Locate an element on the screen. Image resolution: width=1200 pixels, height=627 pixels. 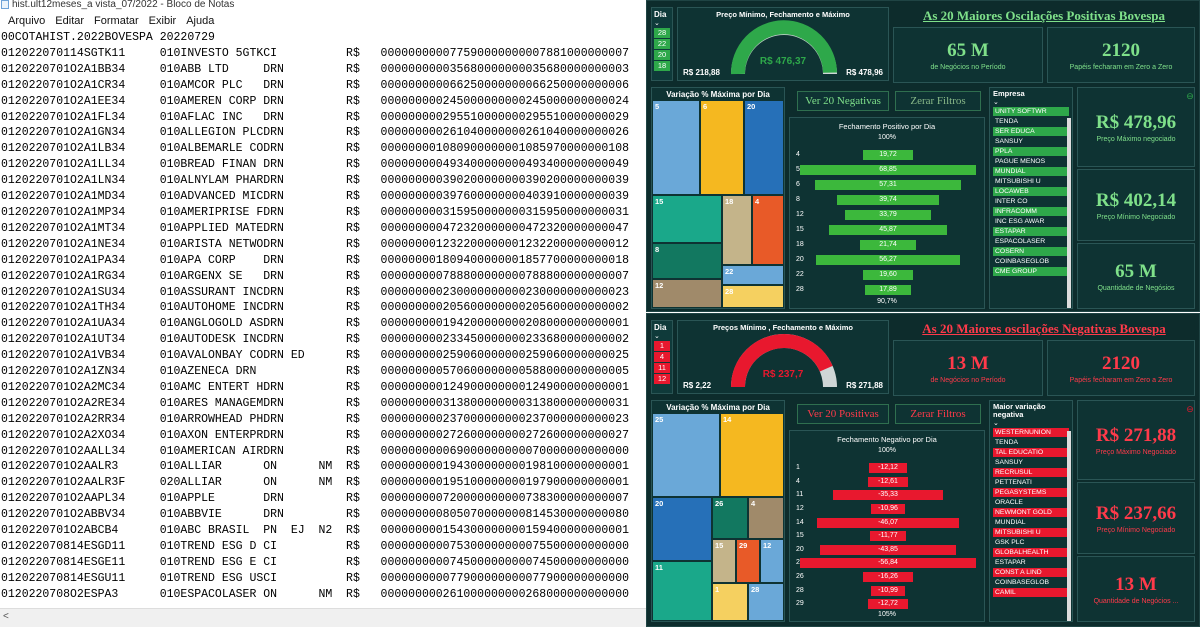
slicer-item: SER EDUCA is located at coordinates (1031, 131).